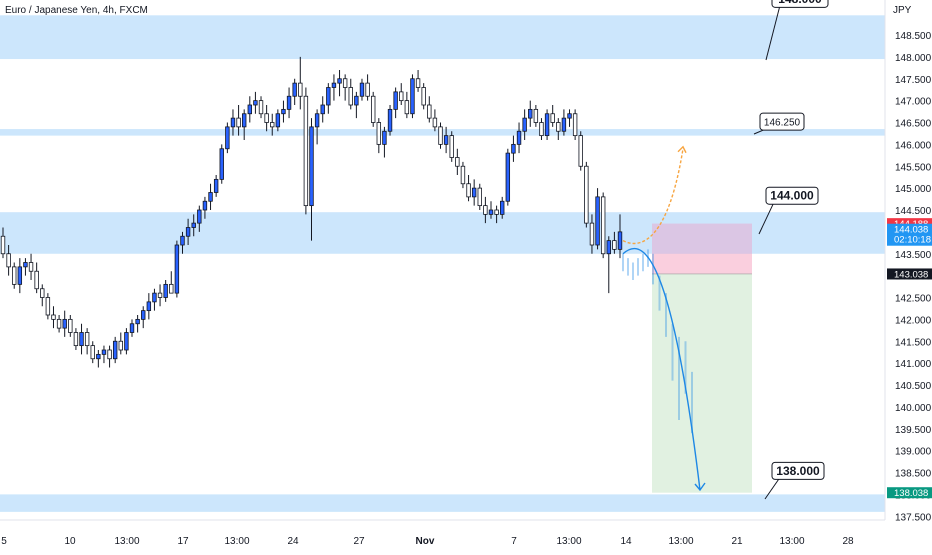  Describe the element at coordinates (702, 383) in the screenshot. I see `take-profit-zone` at that location.